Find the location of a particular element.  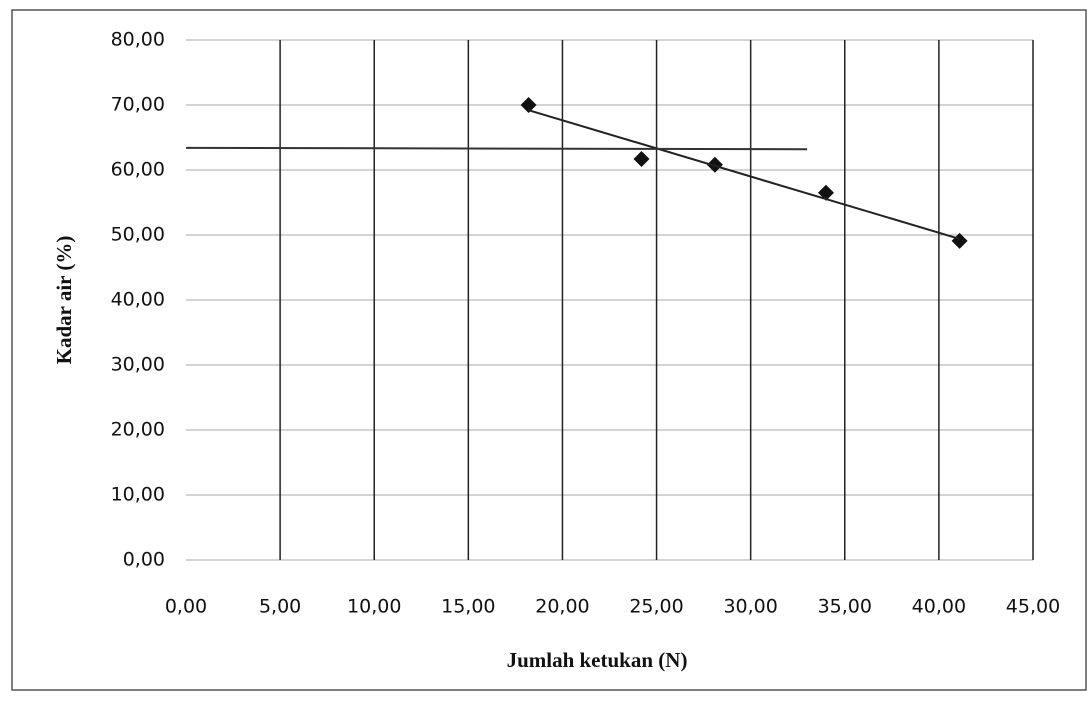

x-tick-label: 25,00 is located at coordinates (656, 607).